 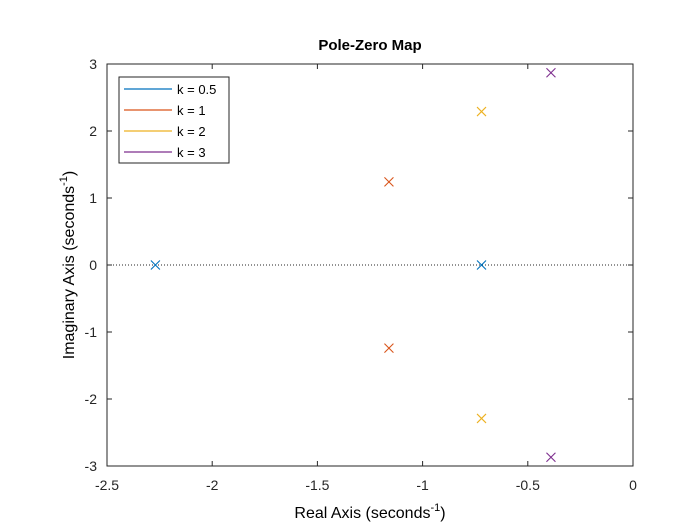 I want to click on y-axis-label: Imaginary Axis (seconds-1), so click(x=68, y=265).